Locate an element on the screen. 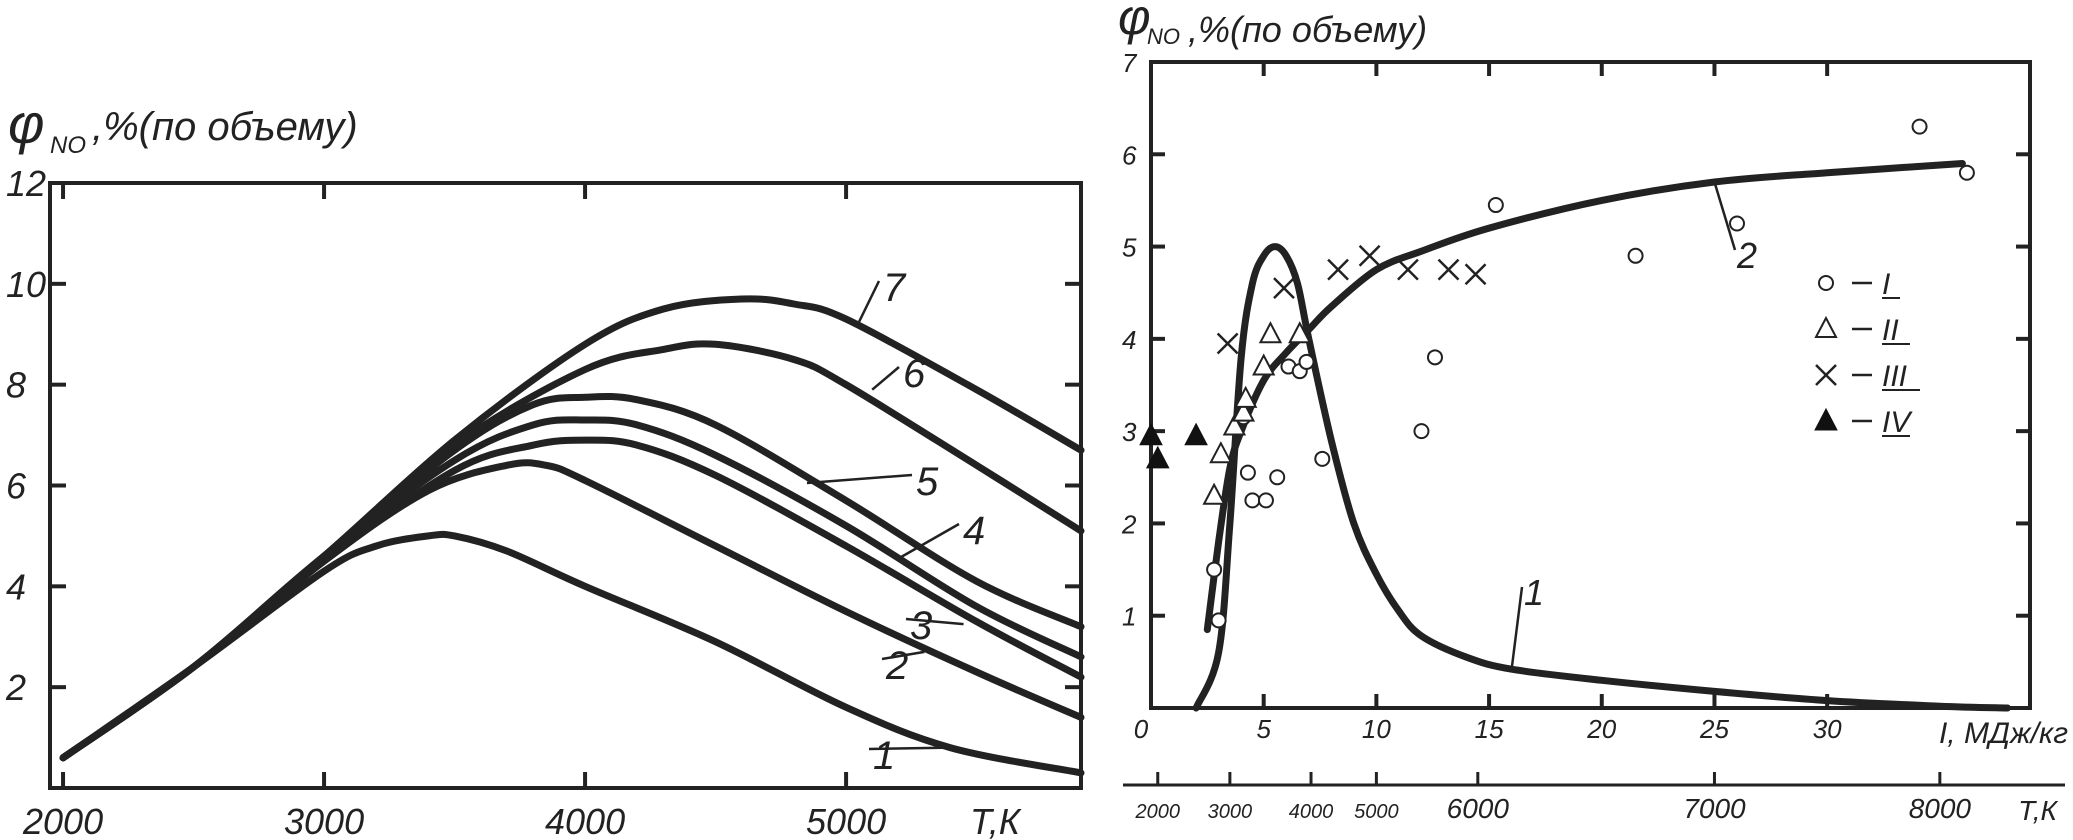 This screenshot has width=2073, height=840. curve-label-1: 1 is located at coordinates (1534, 592).